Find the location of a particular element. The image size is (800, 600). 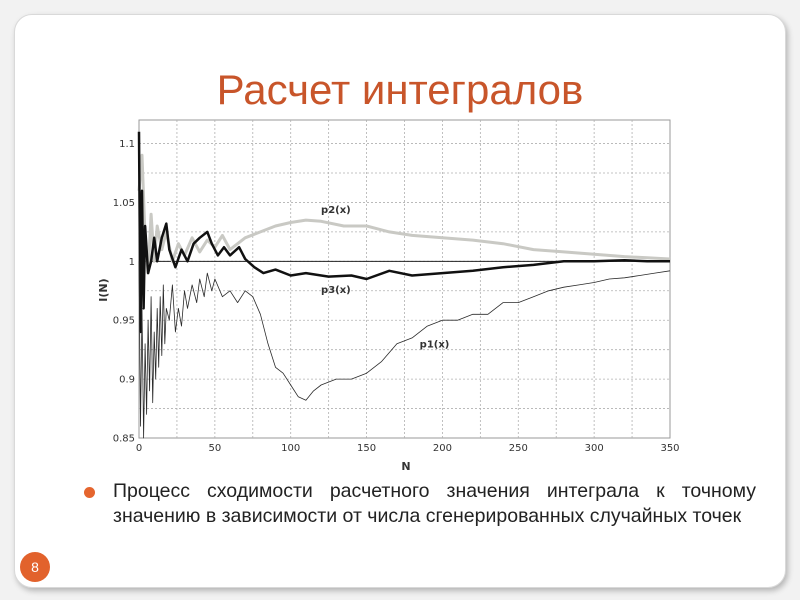

y-tick-label: 1.1 is located at coordinates (127, 144).